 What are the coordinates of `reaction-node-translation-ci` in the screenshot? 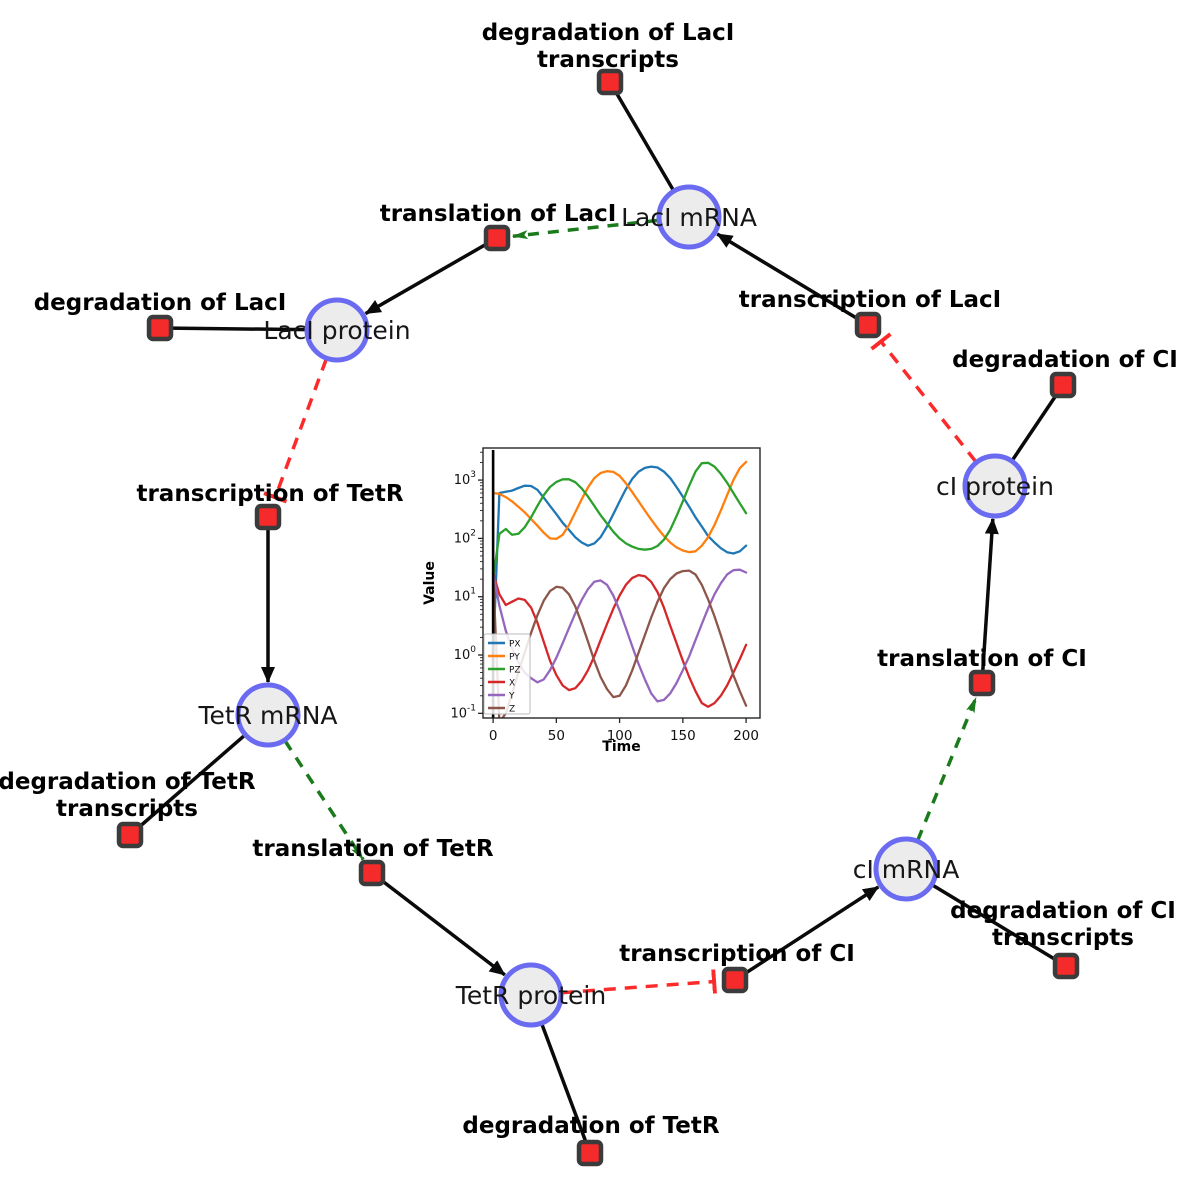 It's located at (982, 683).